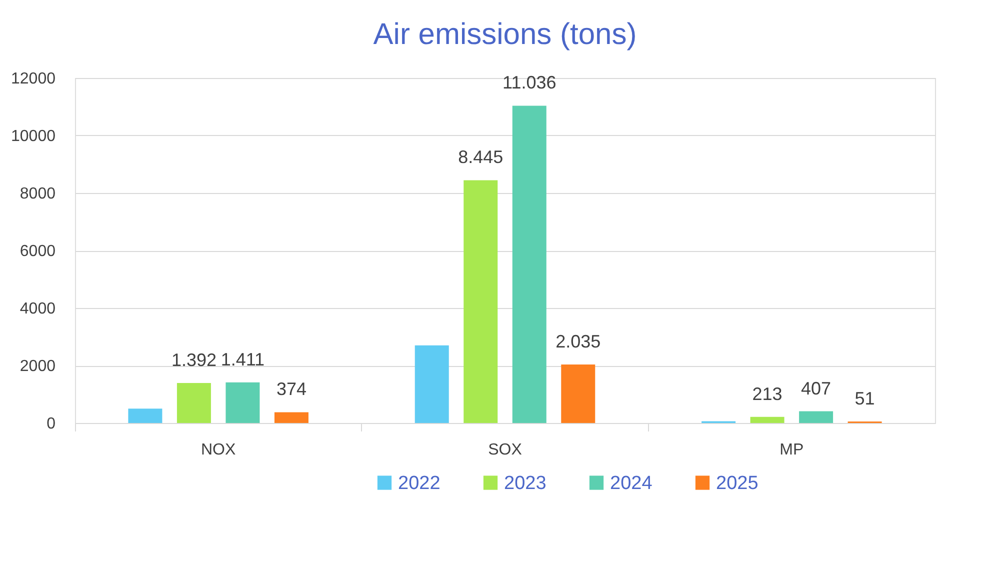 This screenshot has width=985, height=572. I want to click on x-tick-label: SOX, so click(505, 450).